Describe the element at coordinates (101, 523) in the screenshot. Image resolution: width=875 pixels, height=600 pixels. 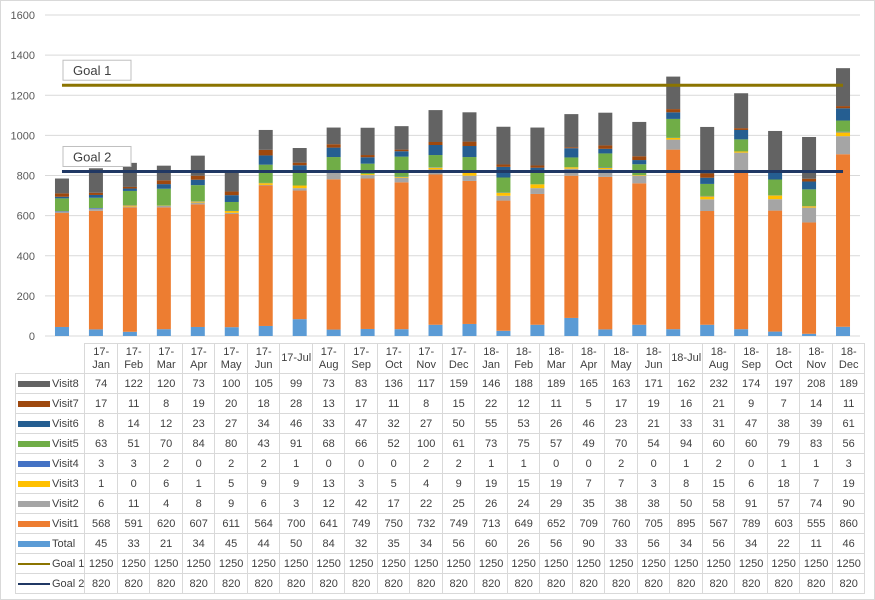
I see `data-cell: 568` at that location.